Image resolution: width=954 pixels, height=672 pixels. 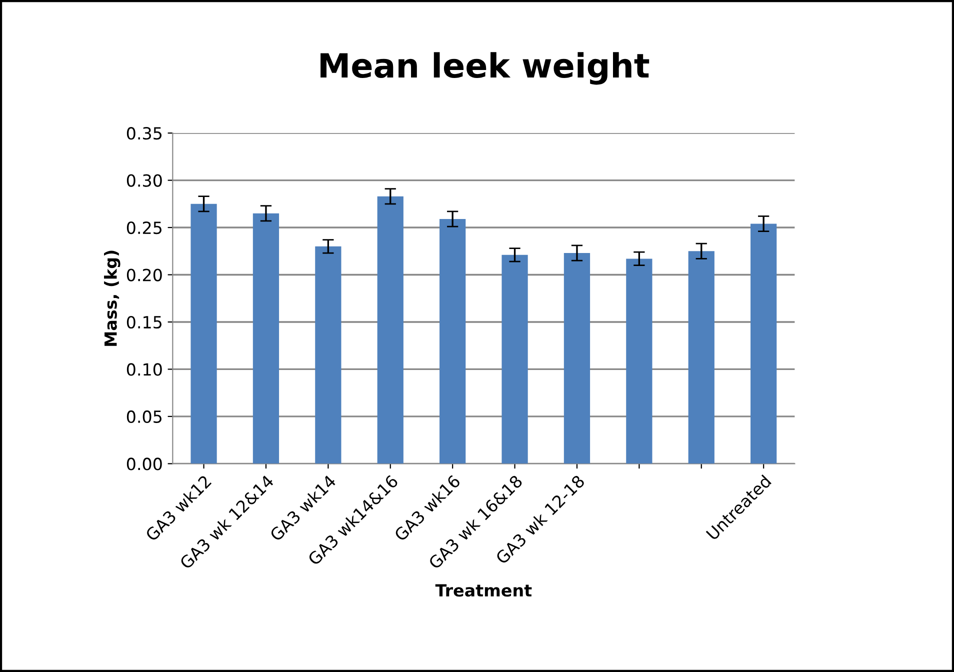 What do you see at coordinates (144, 417) in the screenshot?
I see `y-tick-label: 0.05` at bounding box center [144, 417].